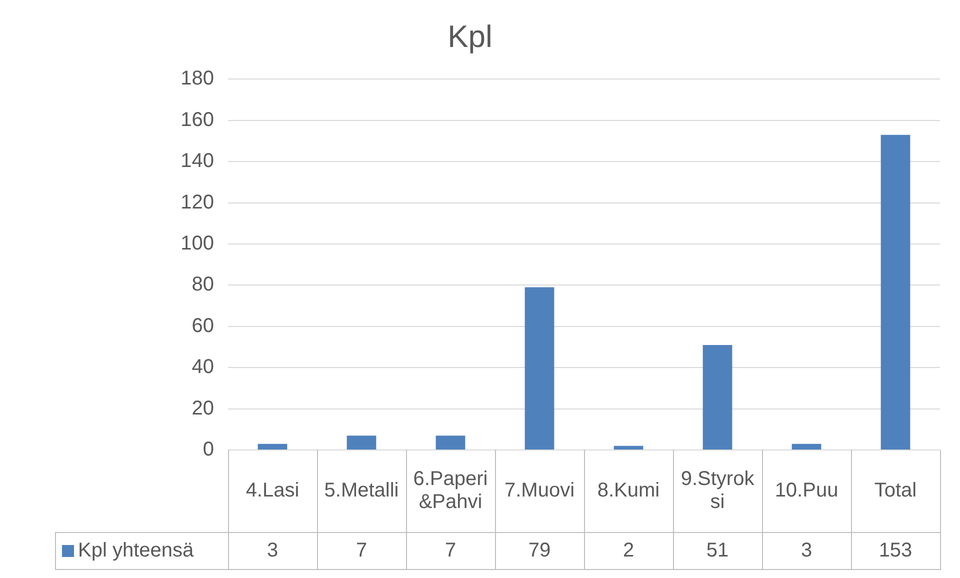 The height and width of the screenshot is (578, 960). I want to click on x-tick-label: 10.Puu, so click(806, 491).